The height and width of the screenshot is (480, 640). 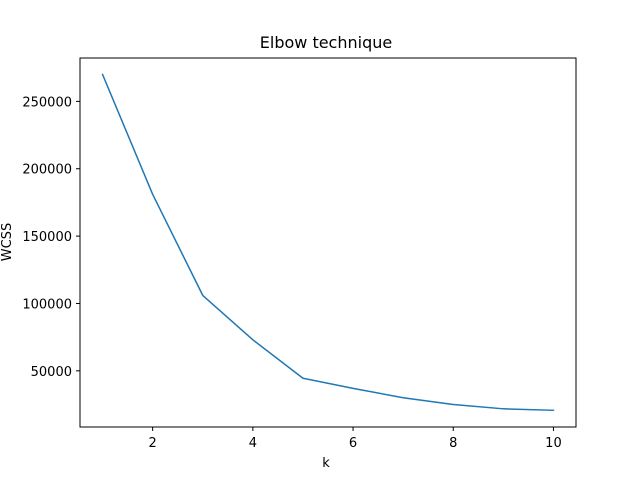 I want to click on x-tick-label: 6, so click(x=353, y=443).